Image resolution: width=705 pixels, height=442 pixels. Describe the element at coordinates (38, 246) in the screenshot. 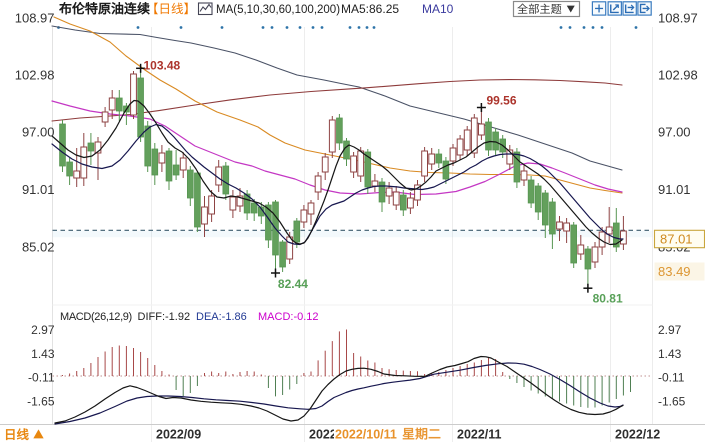

I see `svg-text: 85.02` at that location.